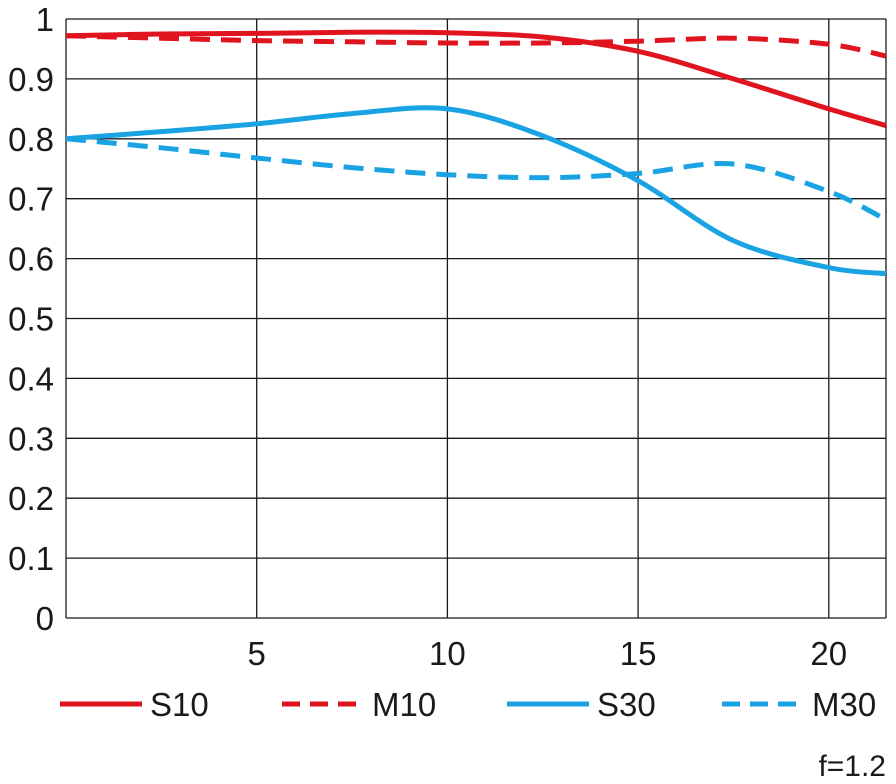 The height and width of the screenshot is (784, 896). I want to click on series-line-m10, so click(476, 46).